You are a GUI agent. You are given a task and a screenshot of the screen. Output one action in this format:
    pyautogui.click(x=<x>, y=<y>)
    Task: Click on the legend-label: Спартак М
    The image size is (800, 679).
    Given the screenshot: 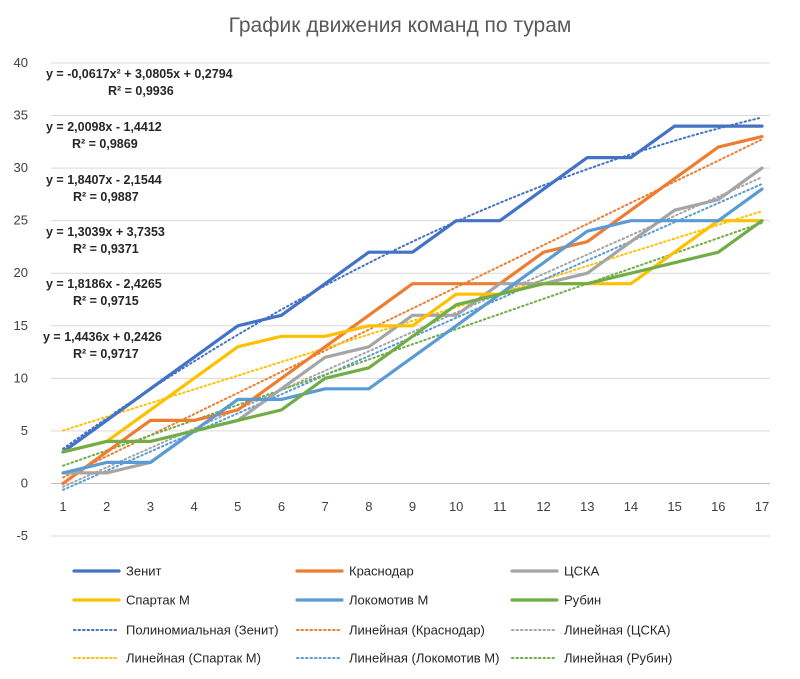 What is the action you would take?
    pyautogui.click(x=158, y=600)
    